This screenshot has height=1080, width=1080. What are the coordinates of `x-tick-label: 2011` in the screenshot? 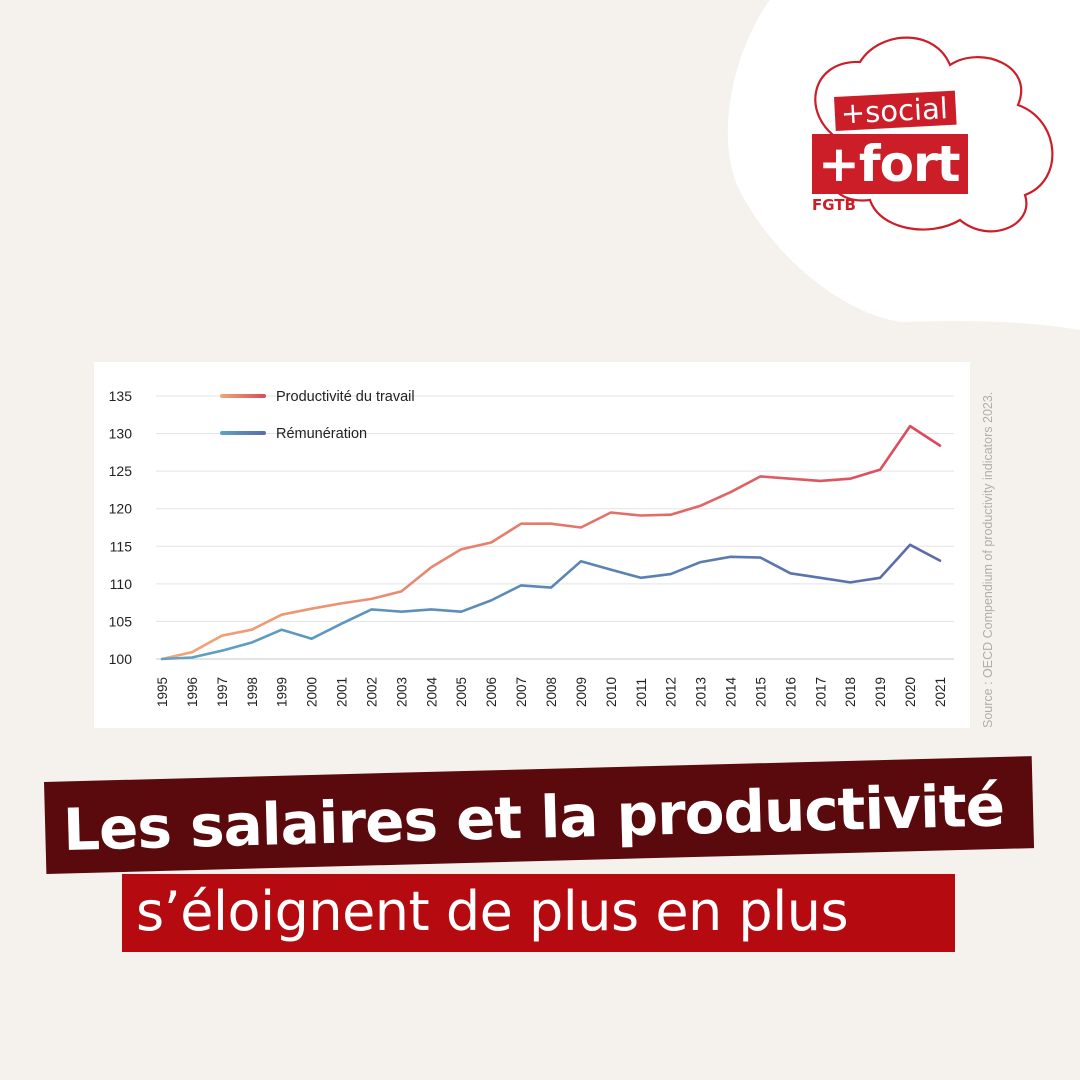 It's located at (641, 692).